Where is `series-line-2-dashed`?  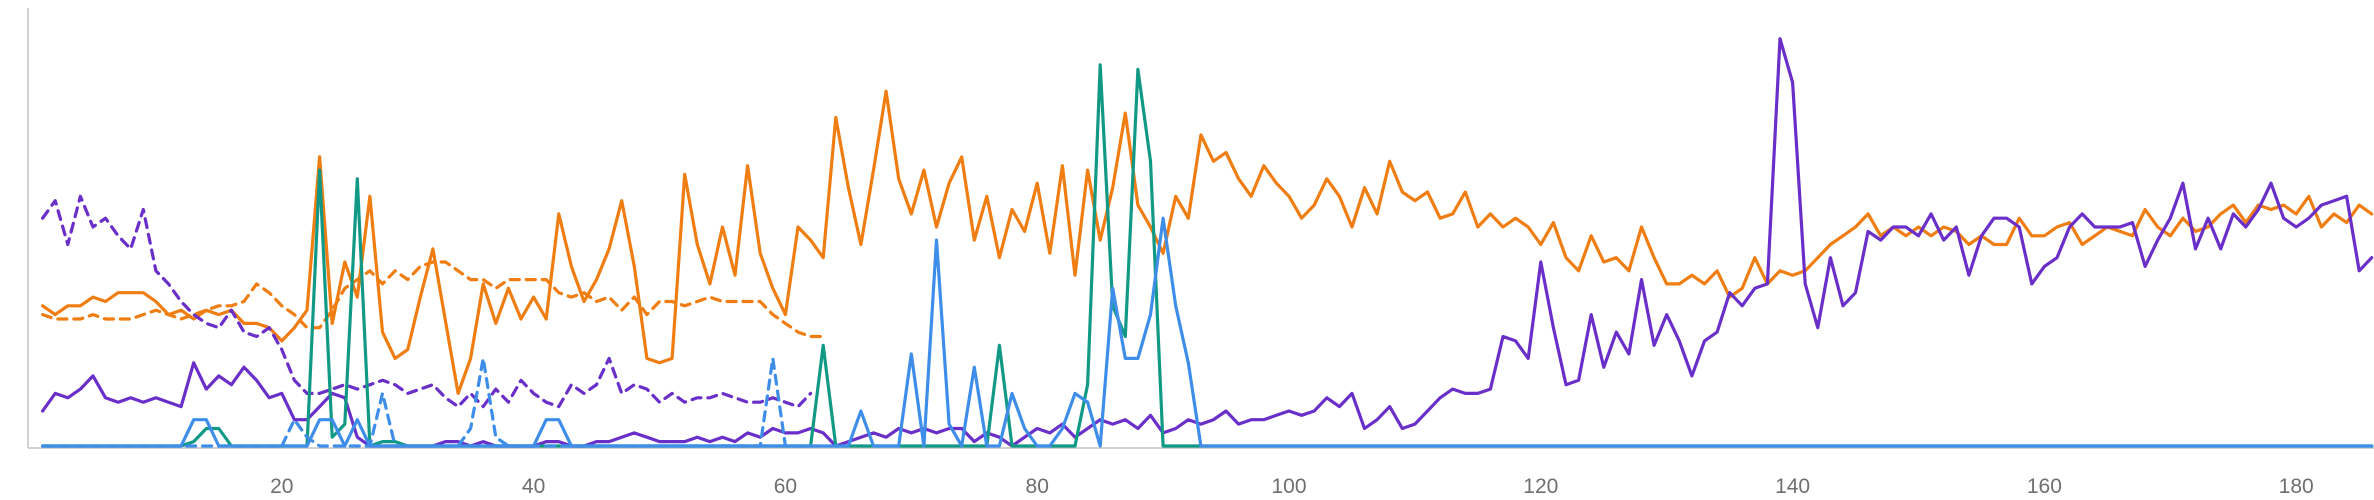
series-line-2-dashed is located at coordinates (432, 299).